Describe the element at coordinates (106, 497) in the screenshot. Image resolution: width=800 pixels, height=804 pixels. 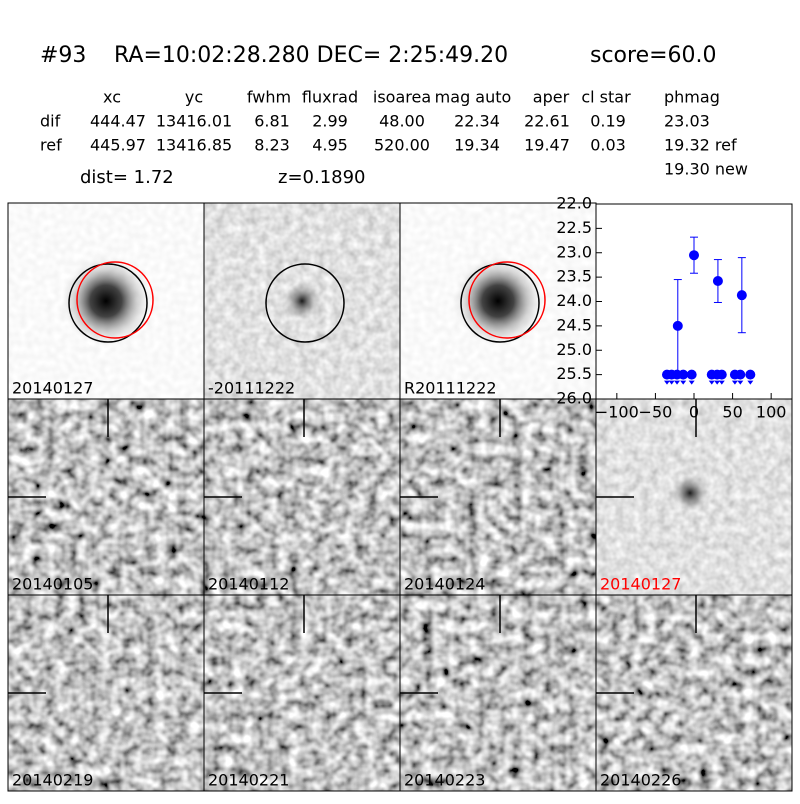
I see `image-panel: 20140105` at that location.